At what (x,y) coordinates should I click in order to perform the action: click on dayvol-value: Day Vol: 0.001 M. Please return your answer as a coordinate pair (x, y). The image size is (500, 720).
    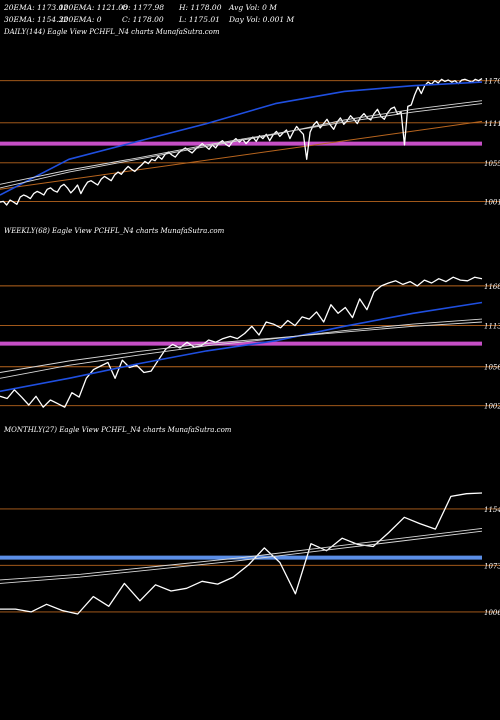
    Looking at the image, I should click on (262, 19).